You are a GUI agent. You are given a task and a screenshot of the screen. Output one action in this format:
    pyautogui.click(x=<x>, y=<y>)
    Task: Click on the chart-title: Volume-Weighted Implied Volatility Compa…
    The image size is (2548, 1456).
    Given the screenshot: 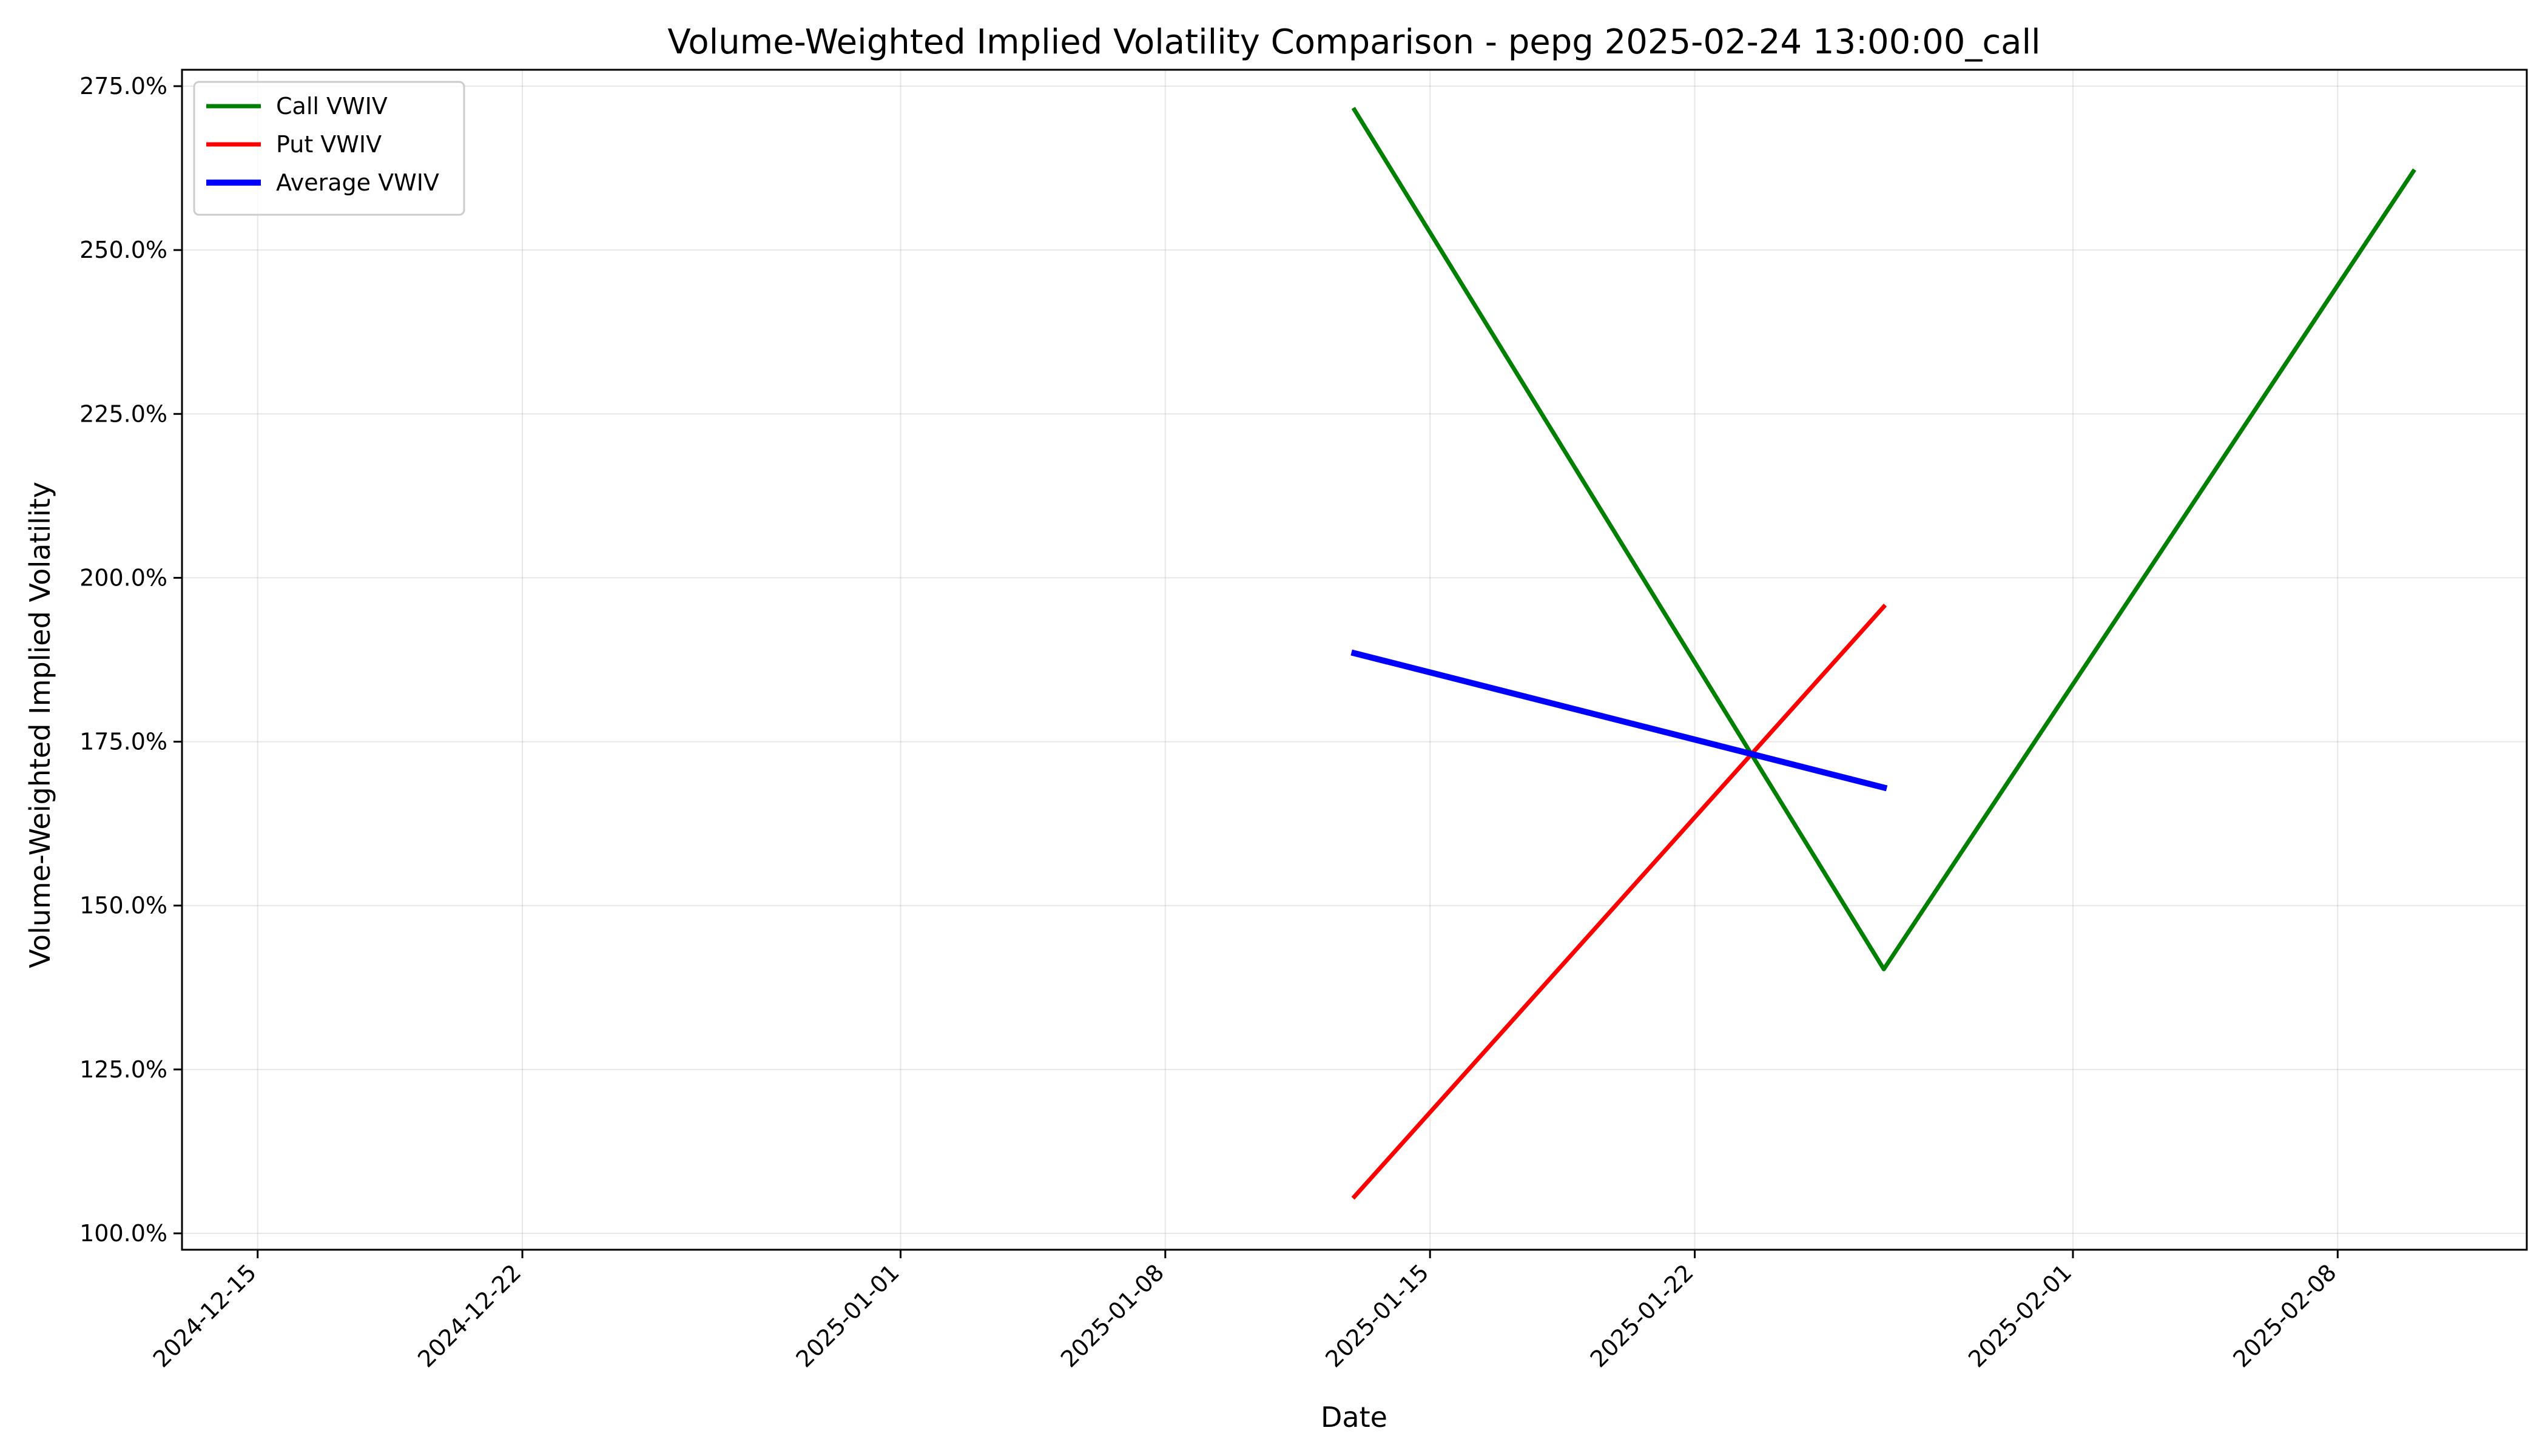 What is the action you would take?
    pyautogui.click(x=1353, y=42)
    